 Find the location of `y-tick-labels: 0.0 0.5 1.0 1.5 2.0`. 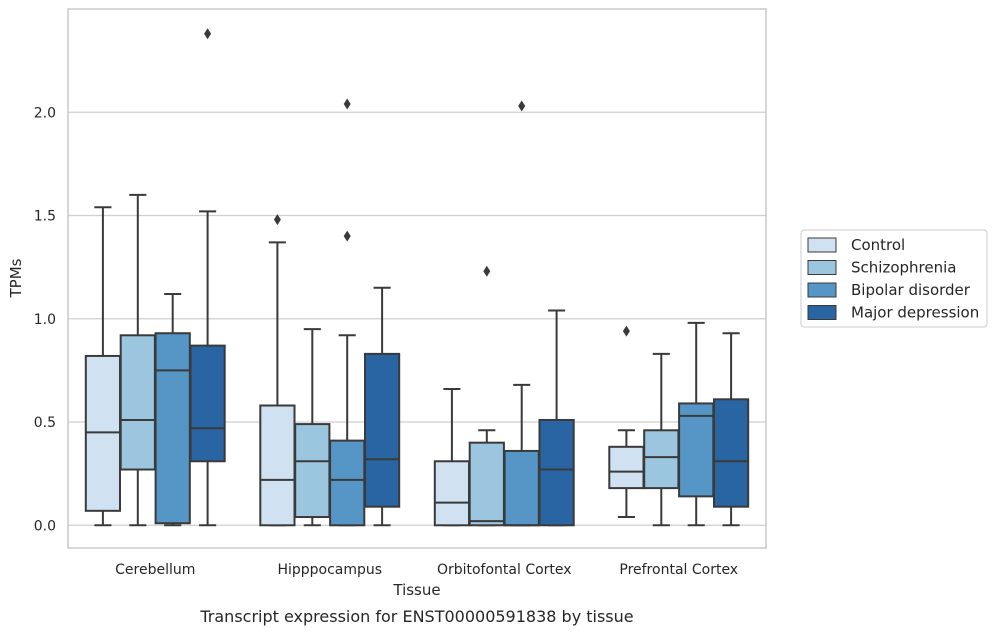

y-tick-labels: 0.0 0.5 1.0 1.5 2.0 is located at coordinates (45, 319).